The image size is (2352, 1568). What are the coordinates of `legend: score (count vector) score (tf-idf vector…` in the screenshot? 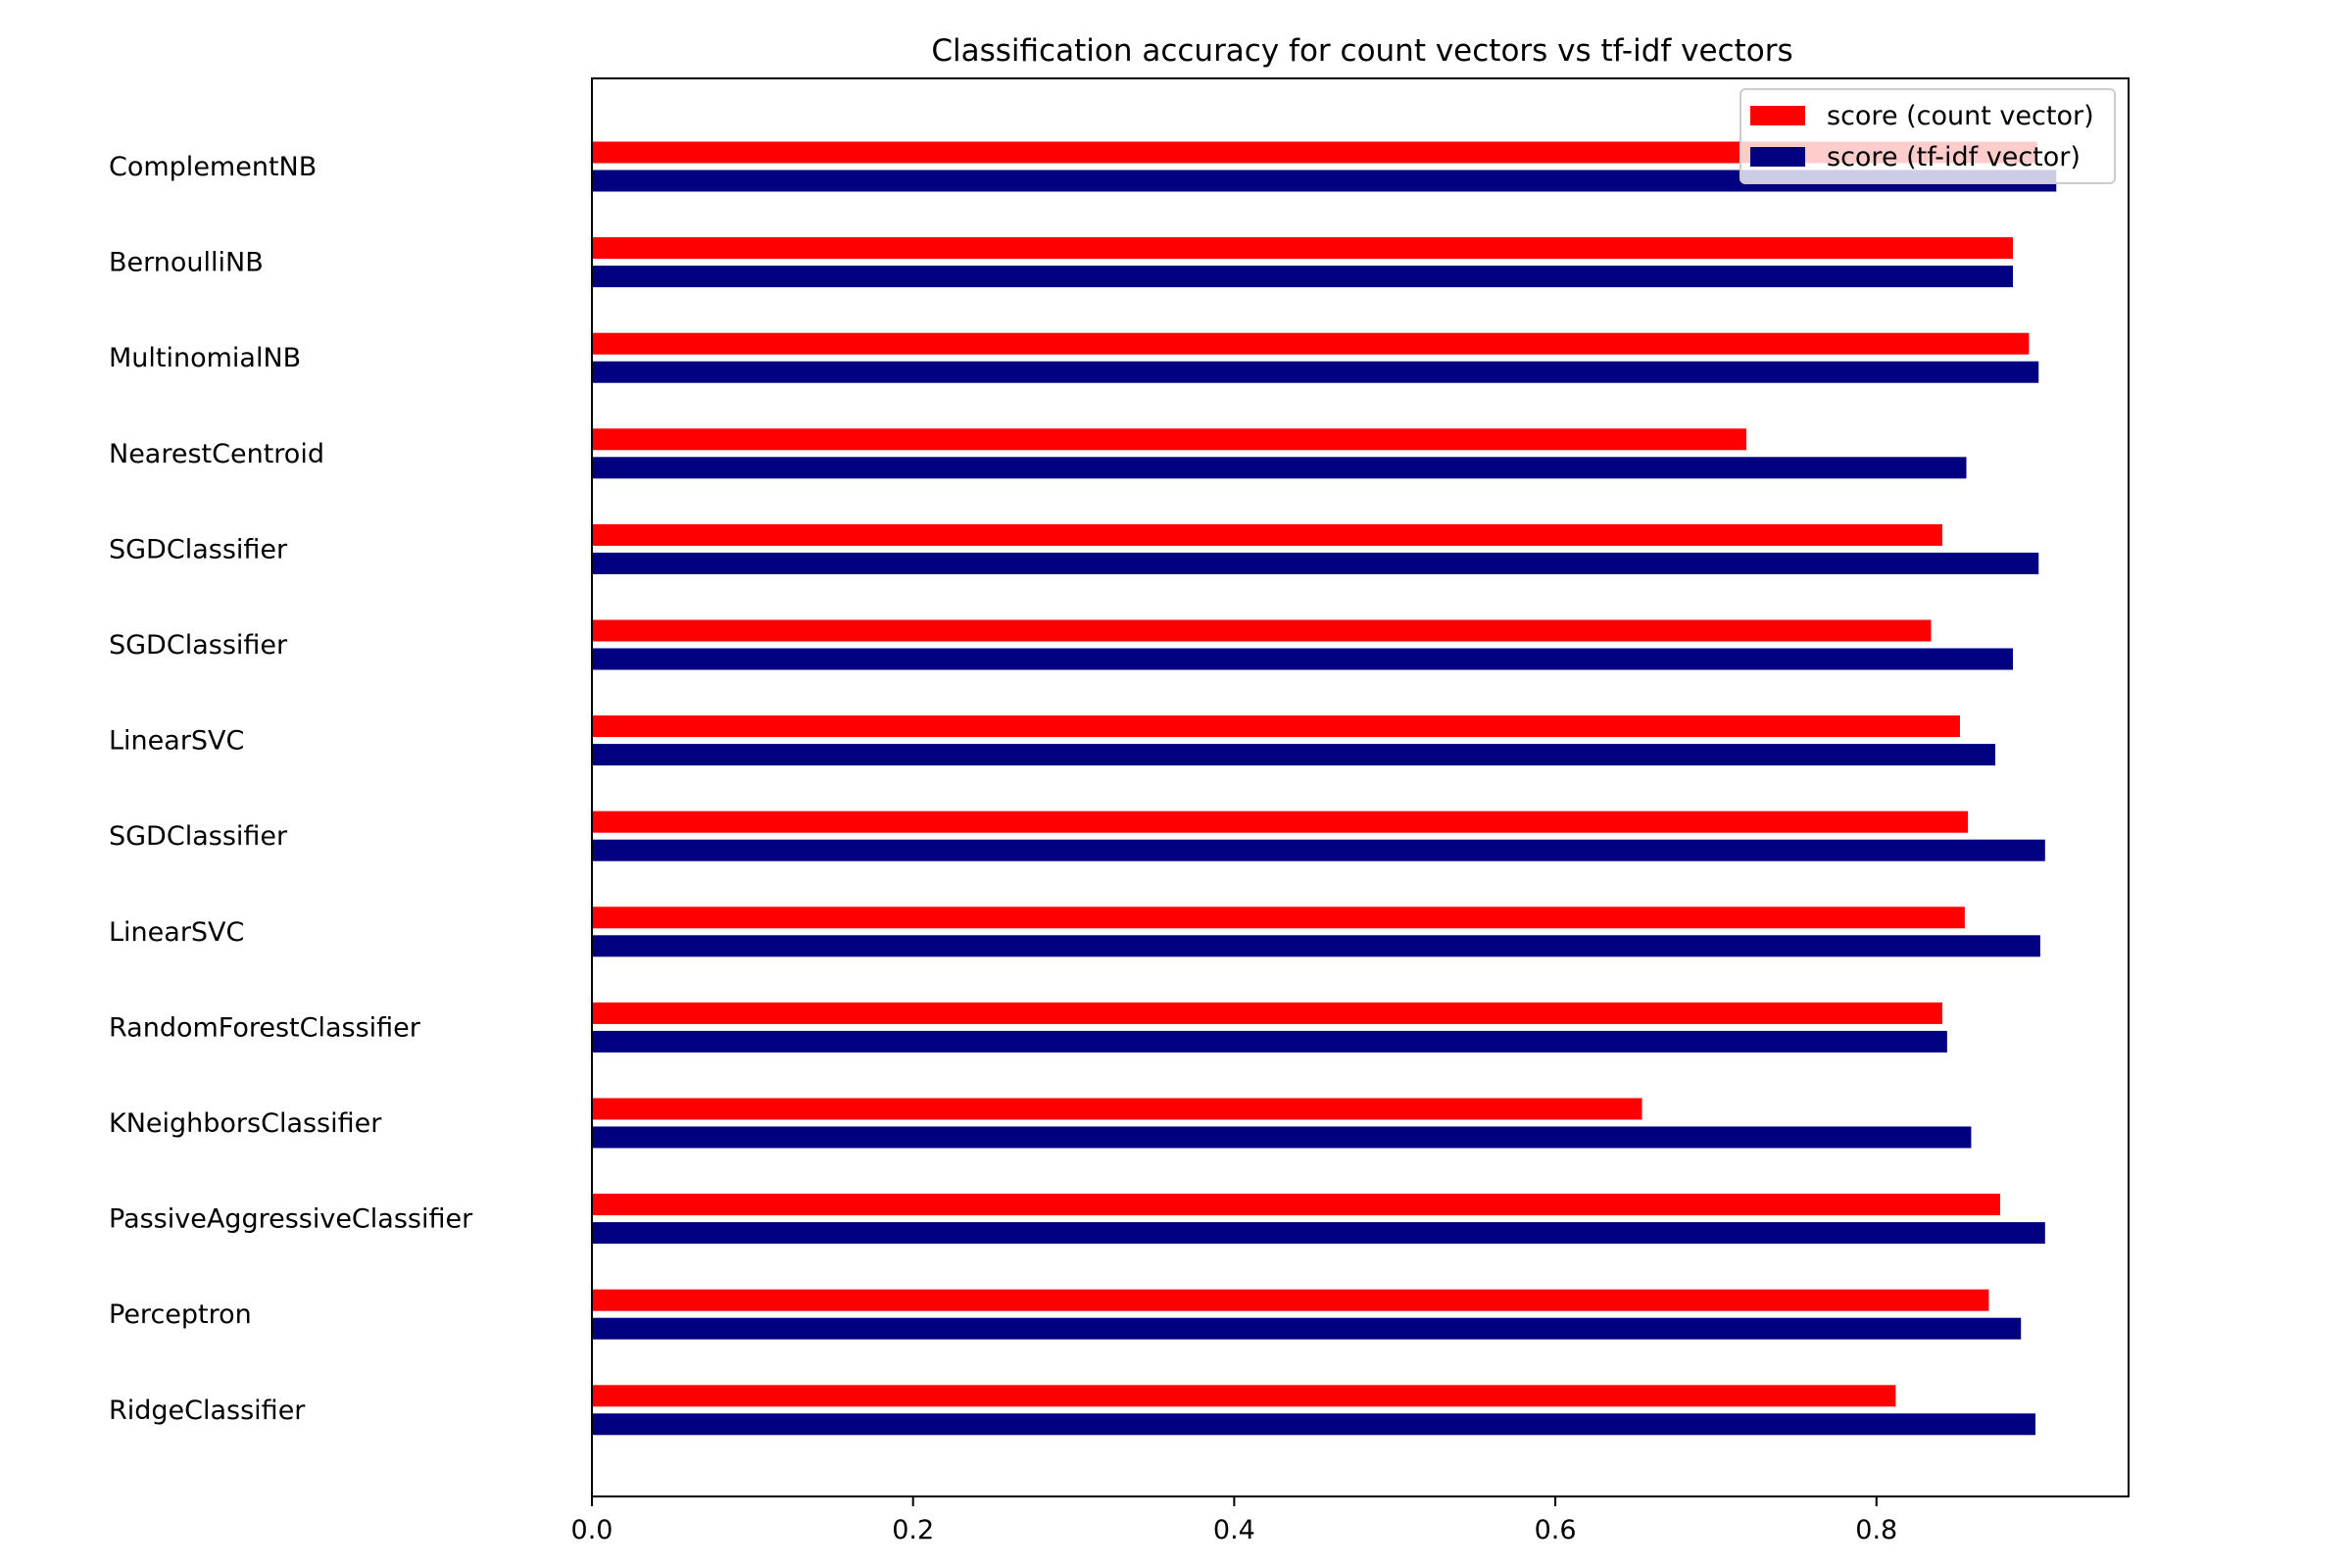 It's located at (1928, 136).